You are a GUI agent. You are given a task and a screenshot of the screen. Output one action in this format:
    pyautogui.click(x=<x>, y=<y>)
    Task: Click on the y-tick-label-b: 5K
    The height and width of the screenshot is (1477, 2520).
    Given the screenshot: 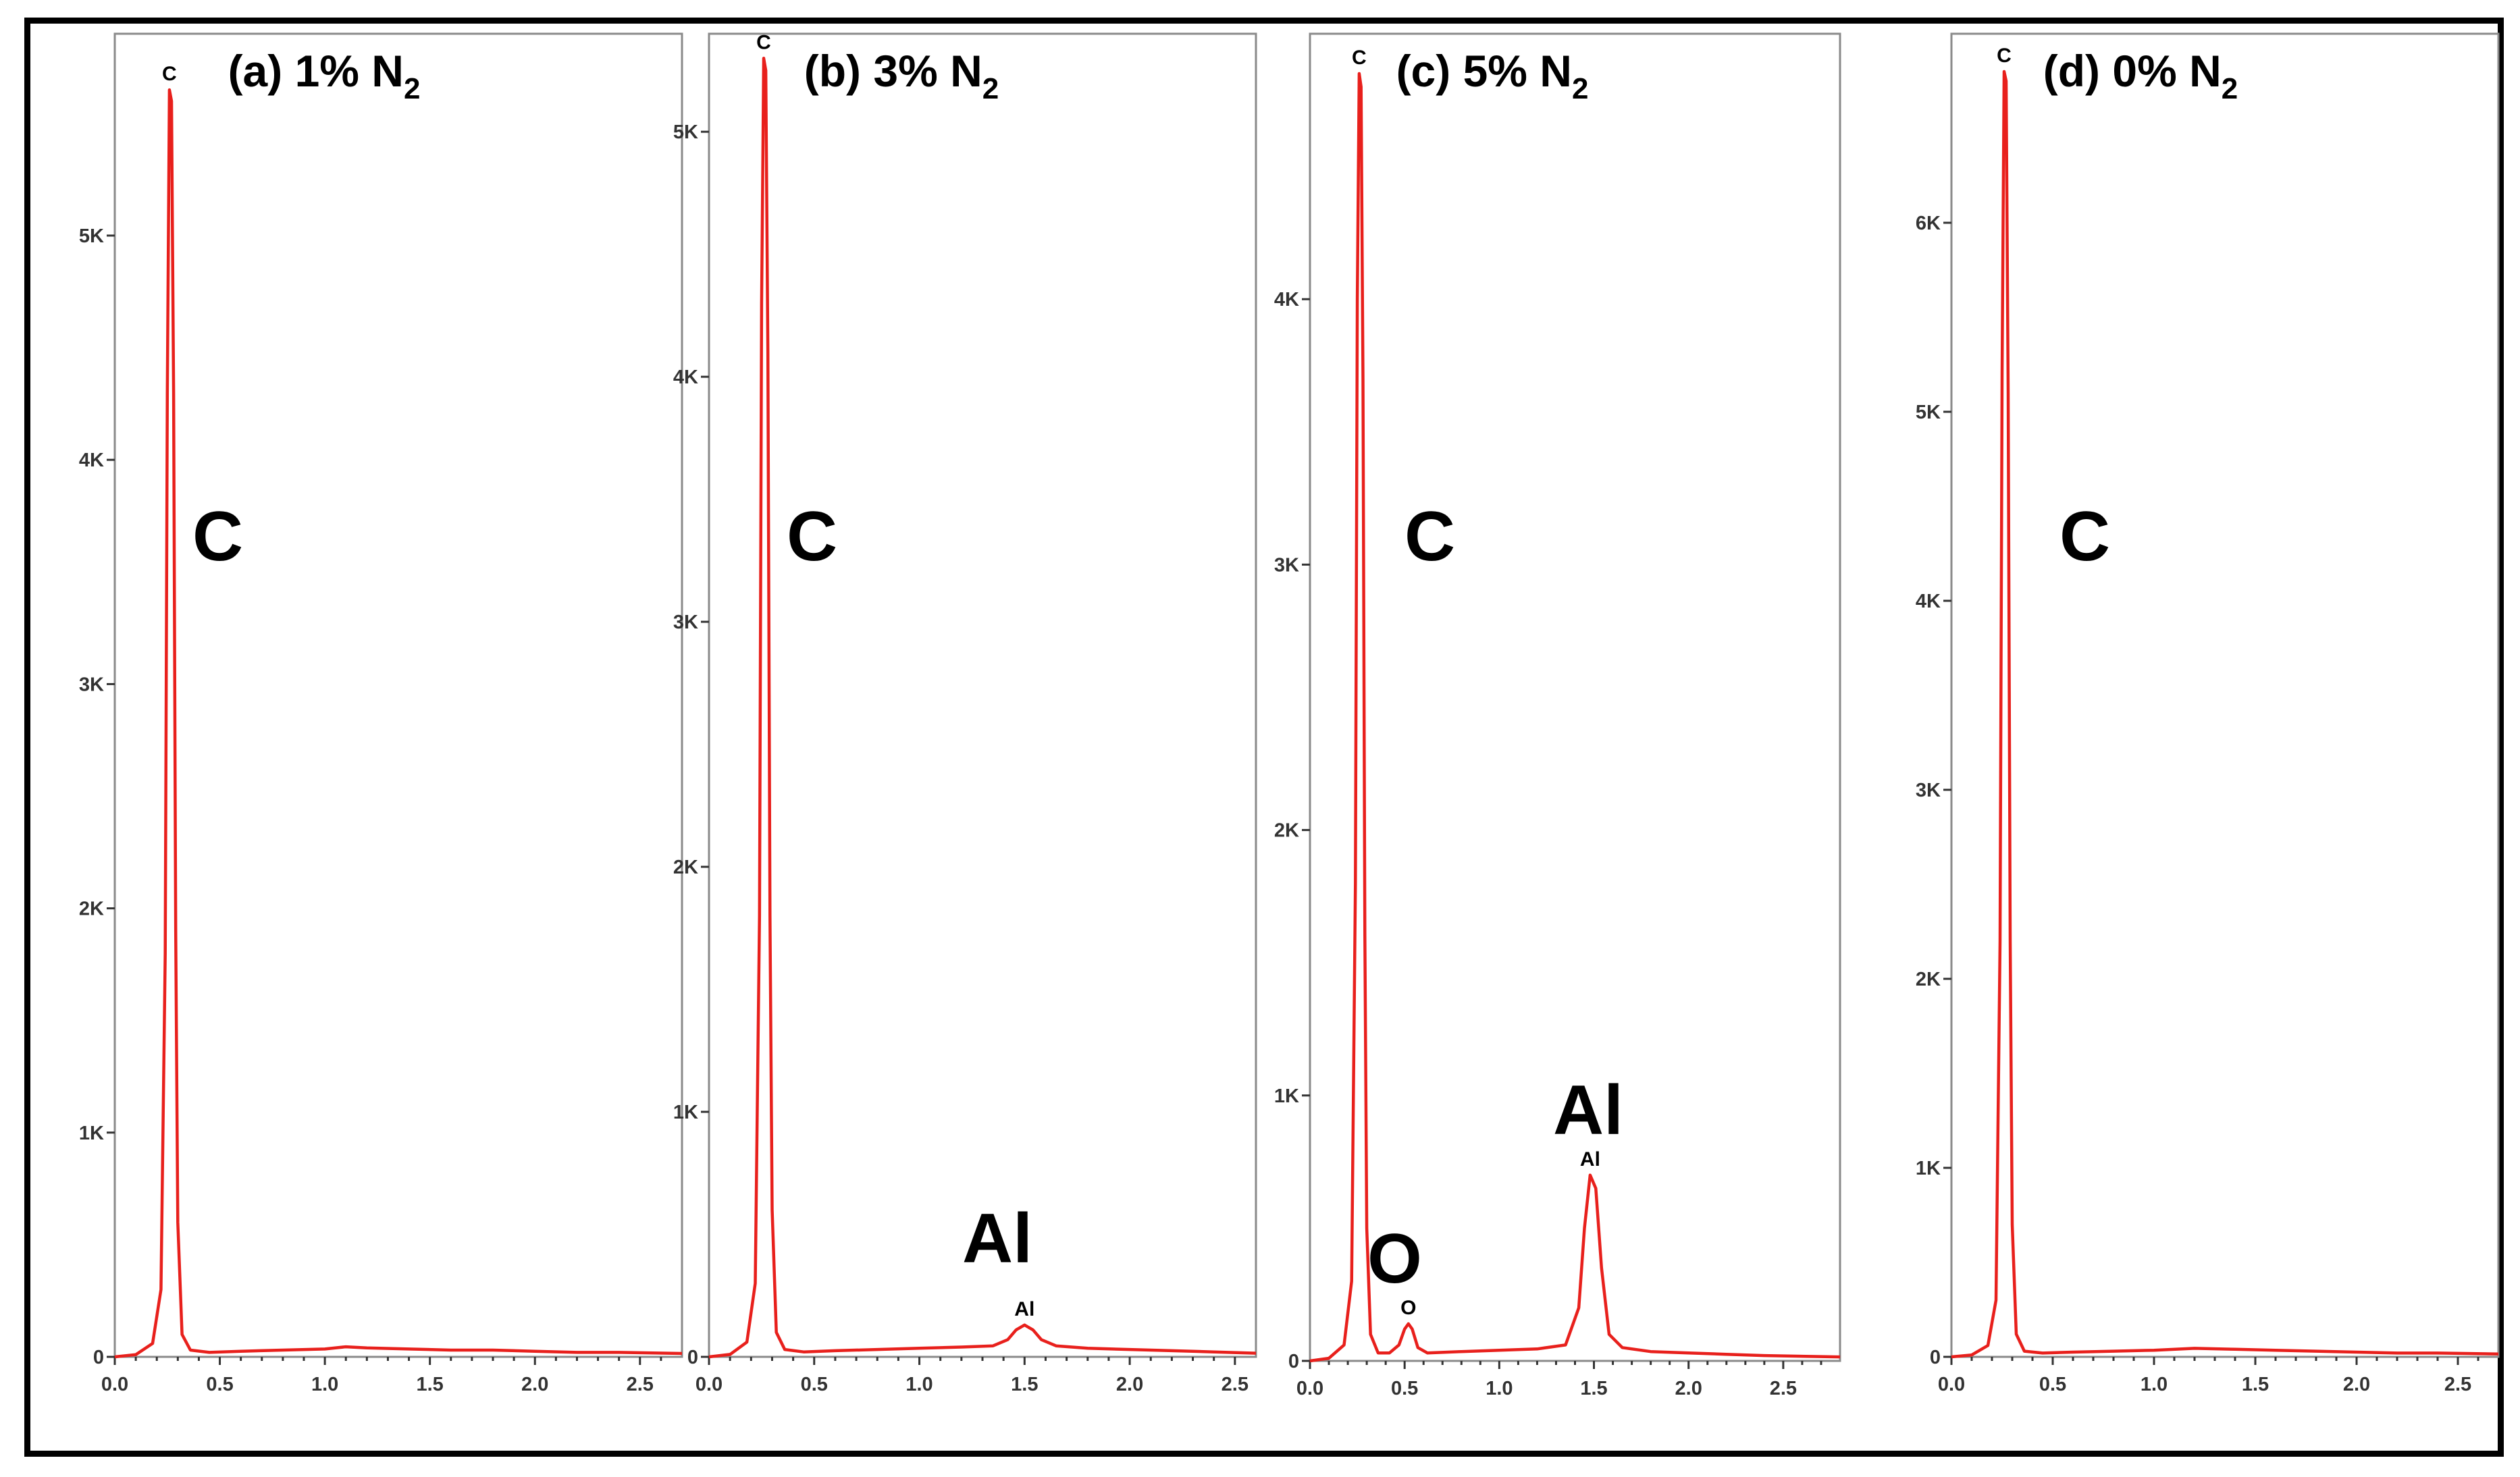 What is the action you would take?
    pyautogui.click(x=685, y=132)
    